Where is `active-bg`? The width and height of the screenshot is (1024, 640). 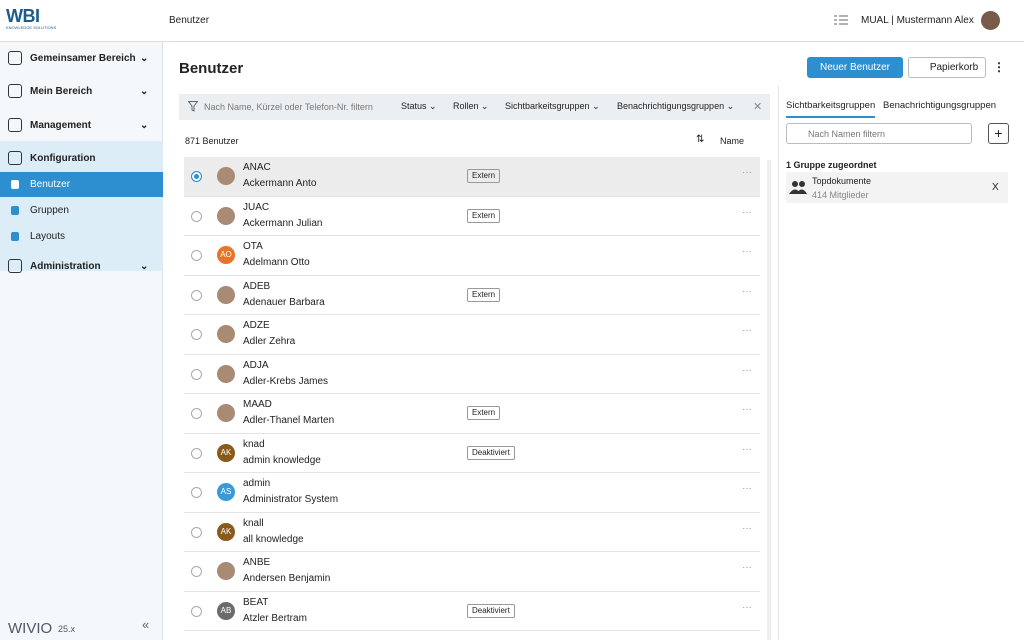 active-bg is located at coordinates (81, 184).